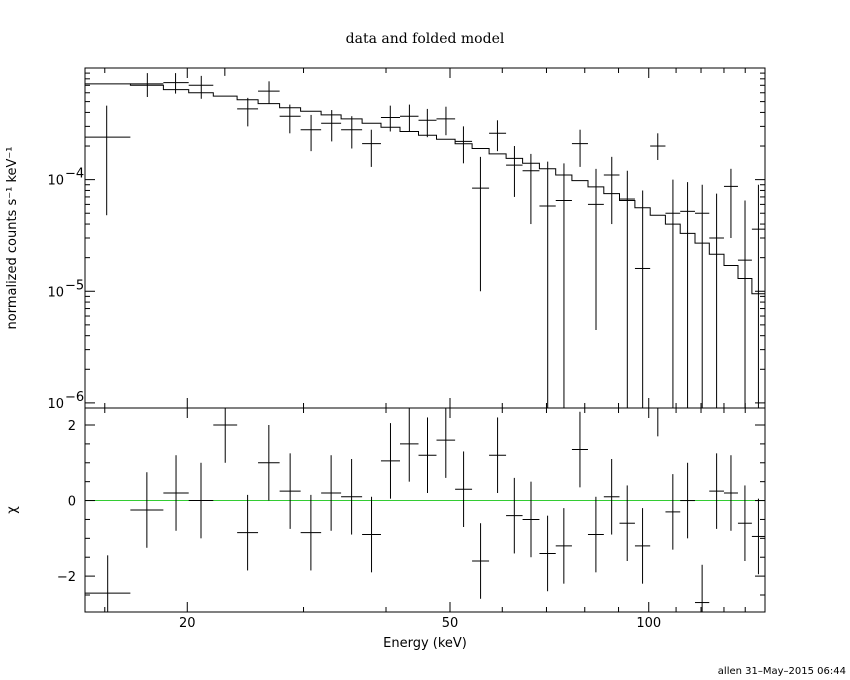 This screenshot has width=850, height=680. What do you see at coordinates (72, 502) in the screenshot?
I see `y-tick-label: 0` at bounding box center [72, 502].